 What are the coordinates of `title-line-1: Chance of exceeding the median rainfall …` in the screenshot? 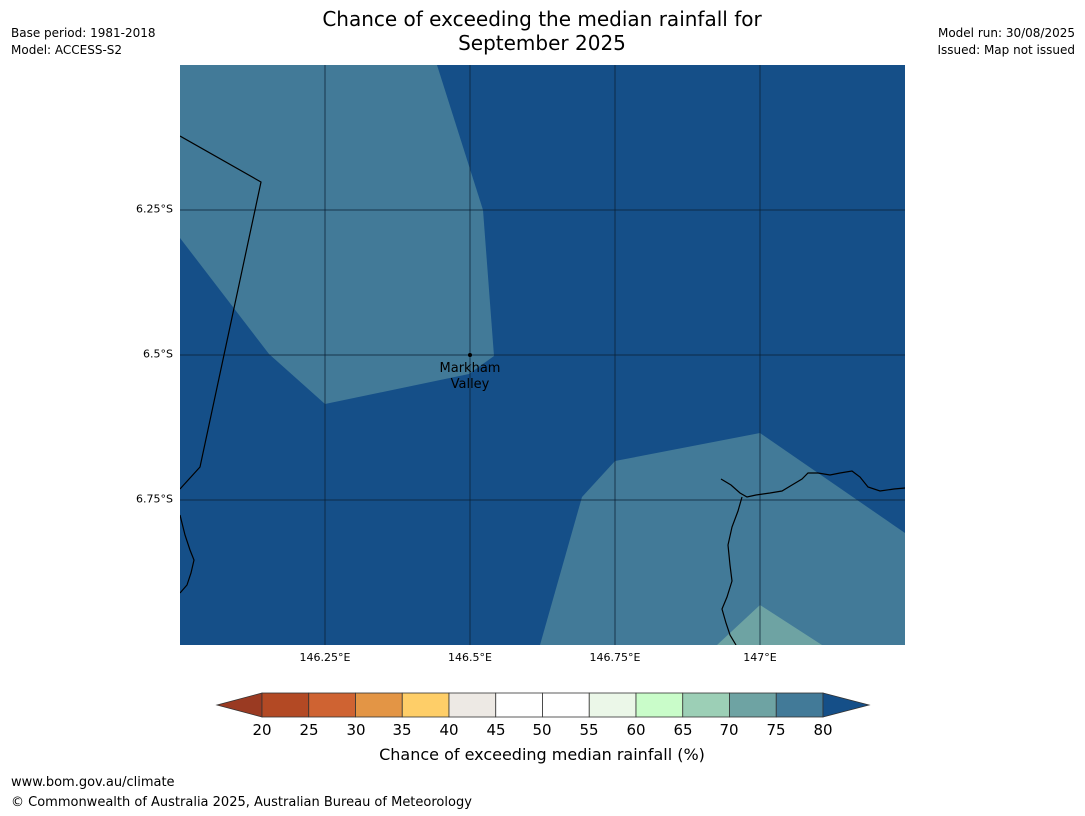 It's located at (542, 19).